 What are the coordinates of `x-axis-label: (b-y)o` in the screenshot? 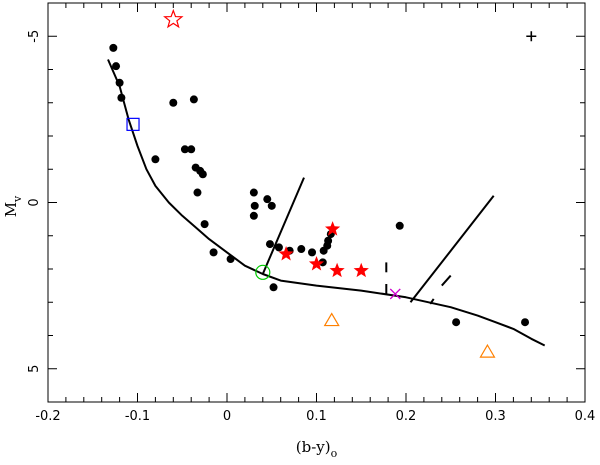 It's located at (317, 449).